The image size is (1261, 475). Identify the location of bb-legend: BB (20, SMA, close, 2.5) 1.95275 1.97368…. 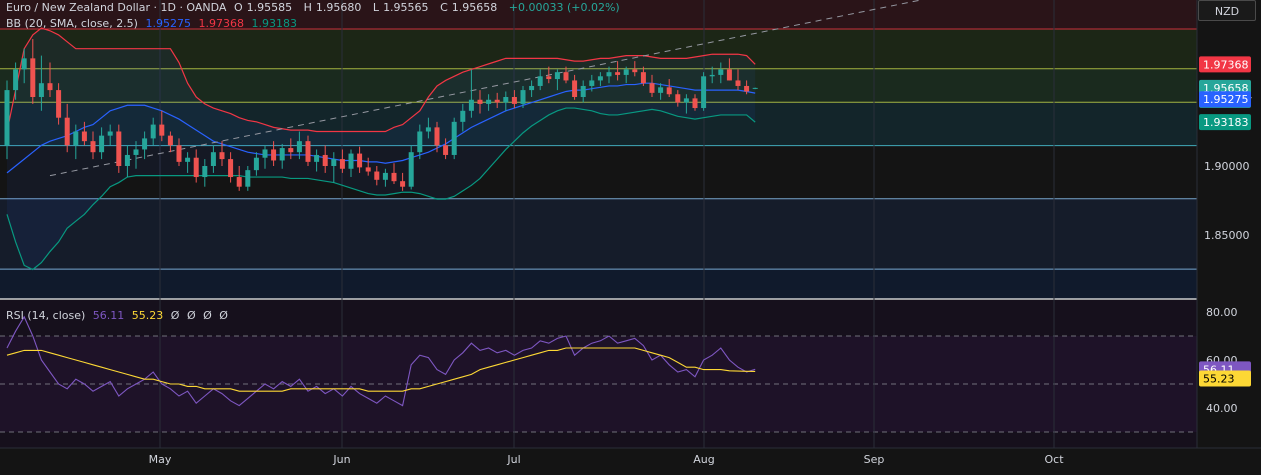
(153, 23).